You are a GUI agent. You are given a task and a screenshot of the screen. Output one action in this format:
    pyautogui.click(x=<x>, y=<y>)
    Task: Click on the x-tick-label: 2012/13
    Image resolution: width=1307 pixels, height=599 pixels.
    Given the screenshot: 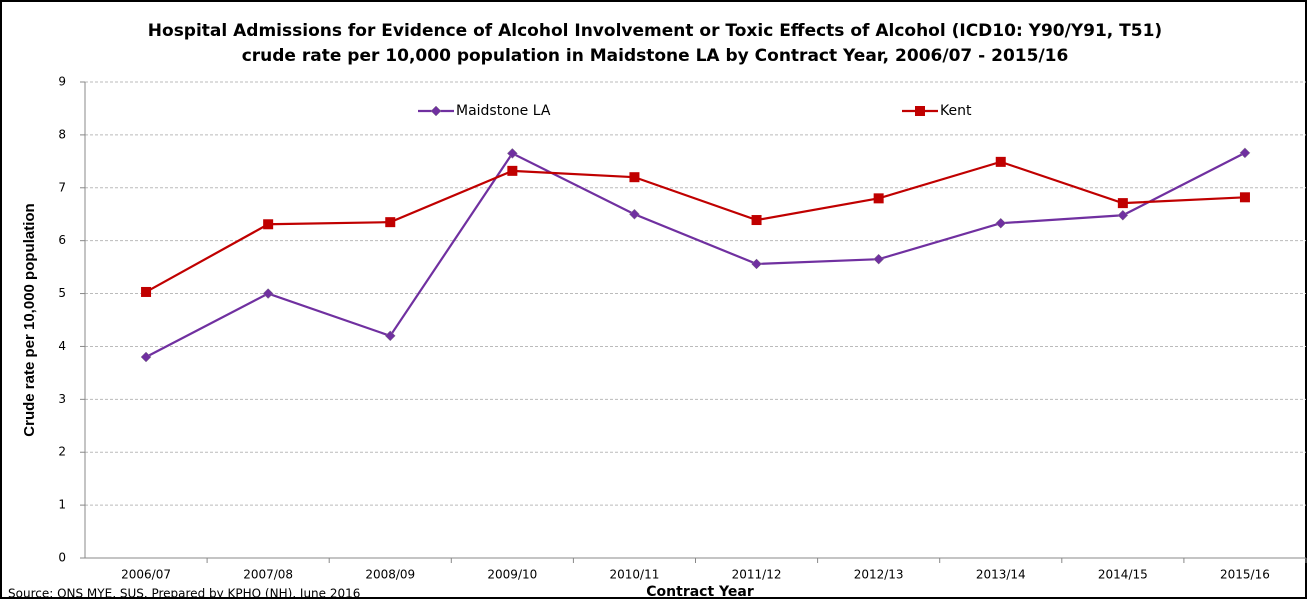 What is the action you would take?
    pyautogui.click(x=879, y=575)
    